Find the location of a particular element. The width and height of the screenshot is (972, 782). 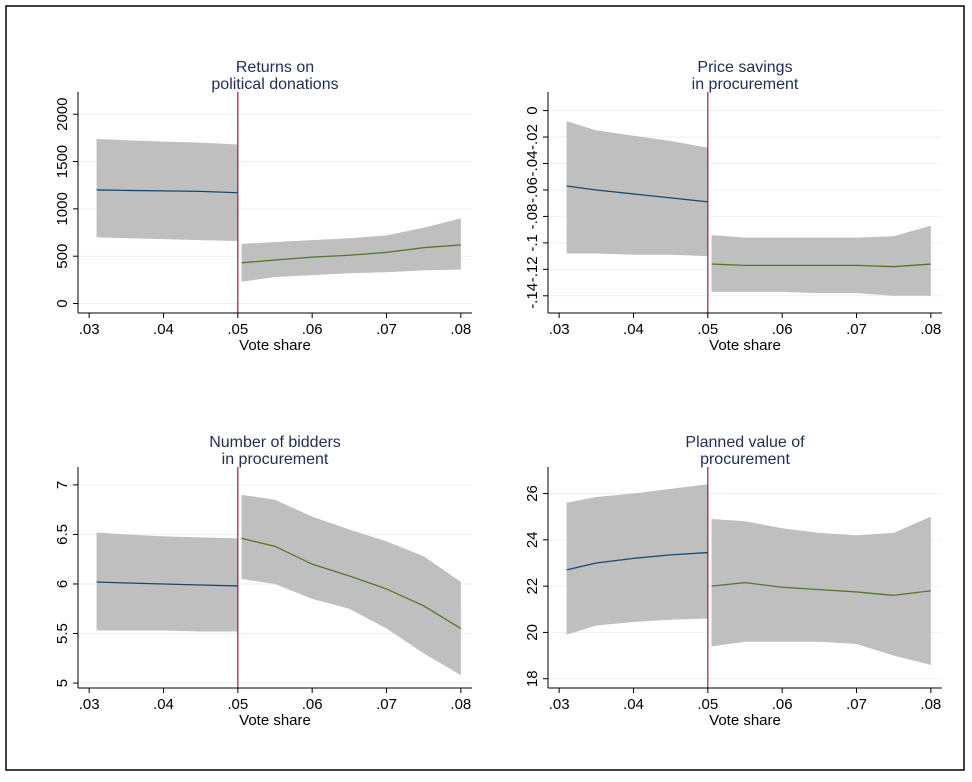

y-tick-label: 20 is located at coordinates (532, 632).